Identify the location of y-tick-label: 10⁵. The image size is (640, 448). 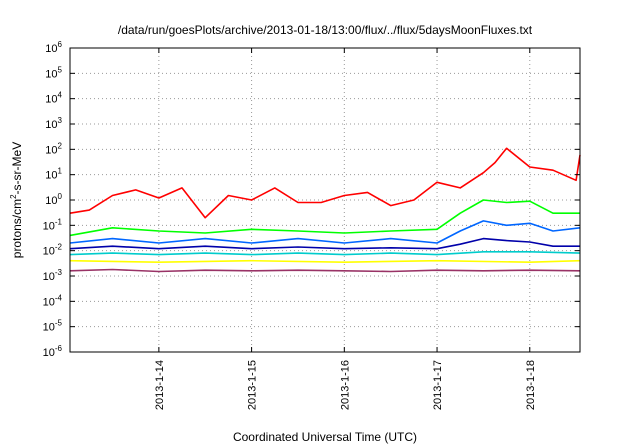
(53, 72).